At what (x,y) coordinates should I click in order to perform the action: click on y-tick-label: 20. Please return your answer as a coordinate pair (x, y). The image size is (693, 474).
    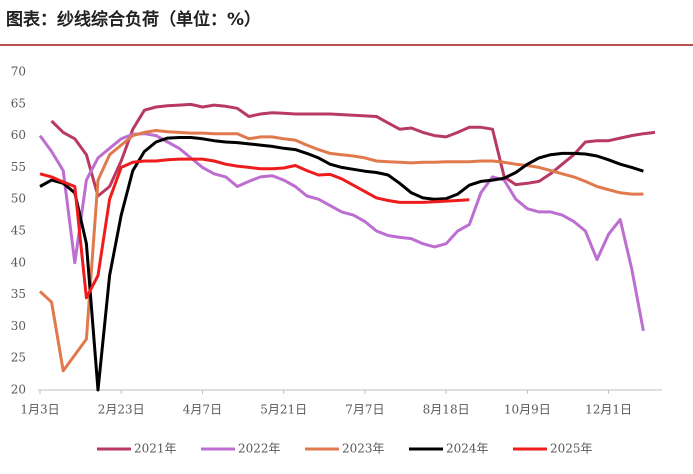
    Looking at the image, I should click on (18, 390).